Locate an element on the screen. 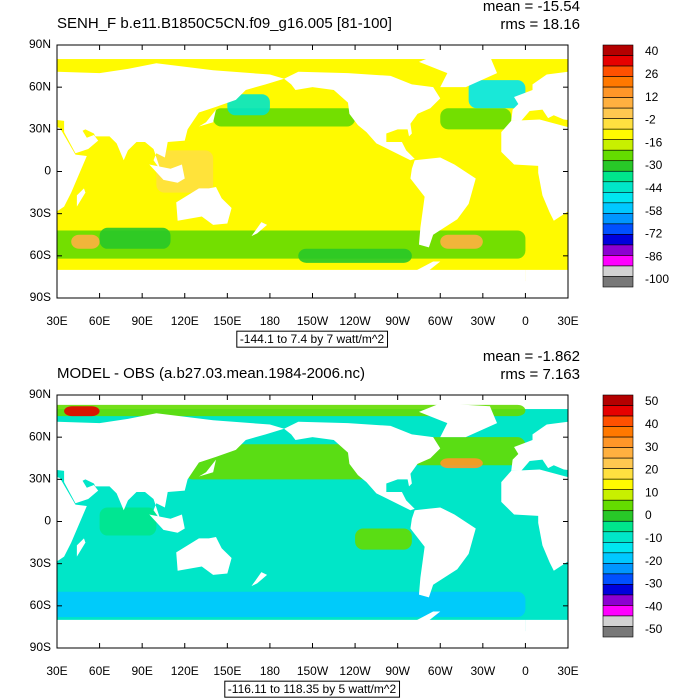  colorbar-label: 12 is located at coordinates (652, 97).